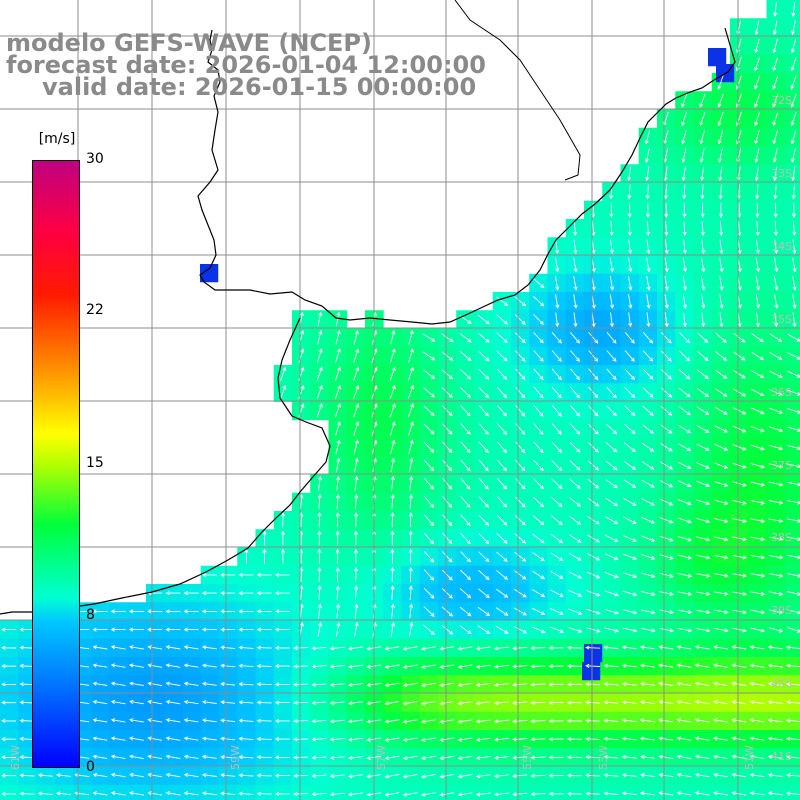 This screenshot has width=800, height=800. Describe the element at coordinates (209, 273) in the screenshot. I see `wind-cell-calm` at that location.